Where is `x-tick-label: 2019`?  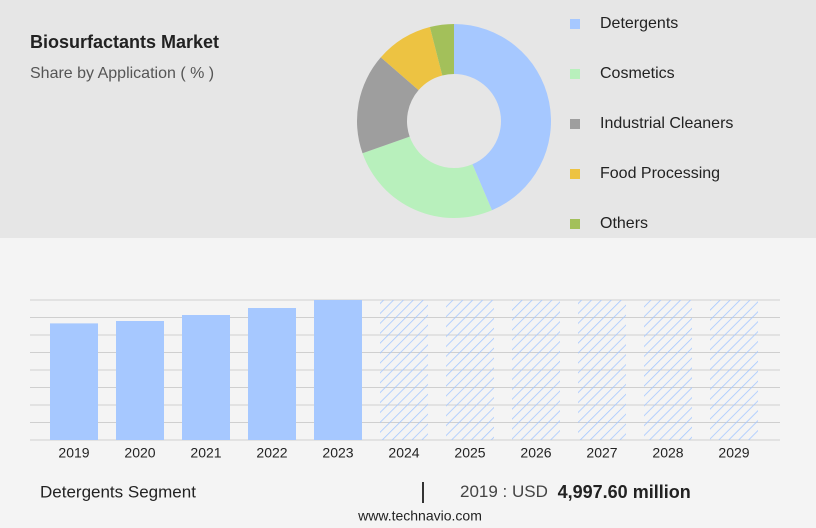
x-tick-label: 2019 is located at coordinates (73, 453).